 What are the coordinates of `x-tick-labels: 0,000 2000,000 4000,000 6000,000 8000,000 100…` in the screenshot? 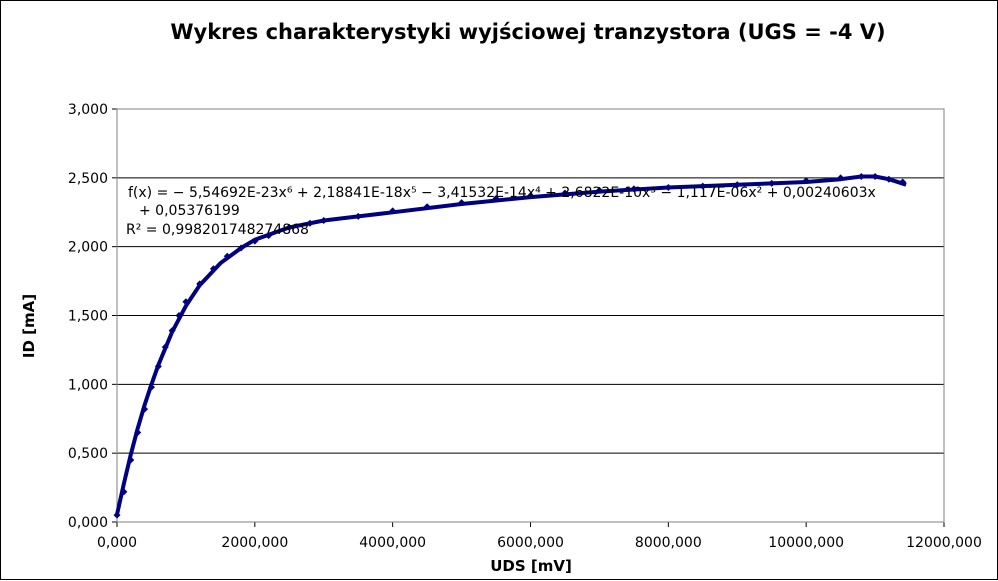 It's located at (539, 543).